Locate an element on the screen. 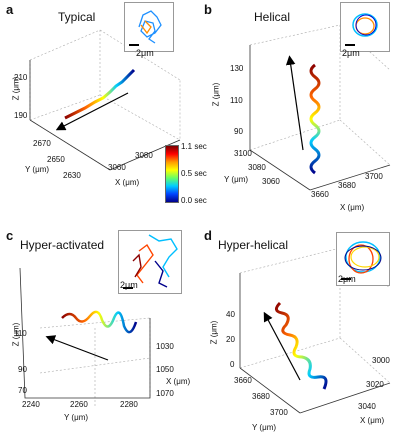 The image size is (400, 436). plot-3d-a is located at coordinates (105, 100).